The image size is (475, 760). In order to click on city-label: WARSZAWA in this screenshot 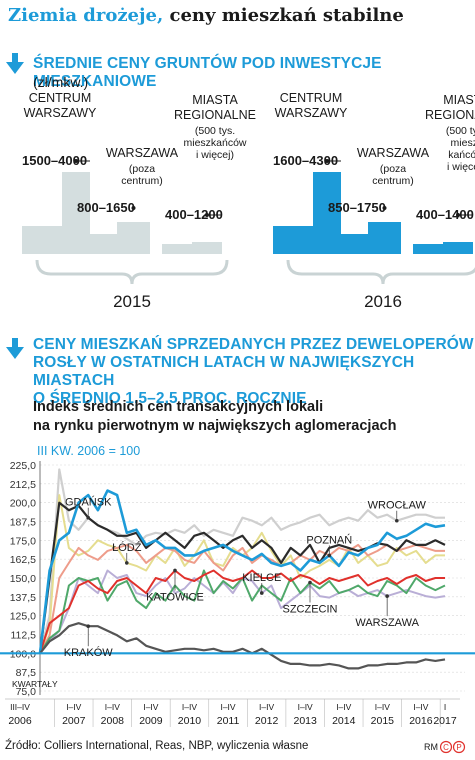, I will do `click(387, 623)`.